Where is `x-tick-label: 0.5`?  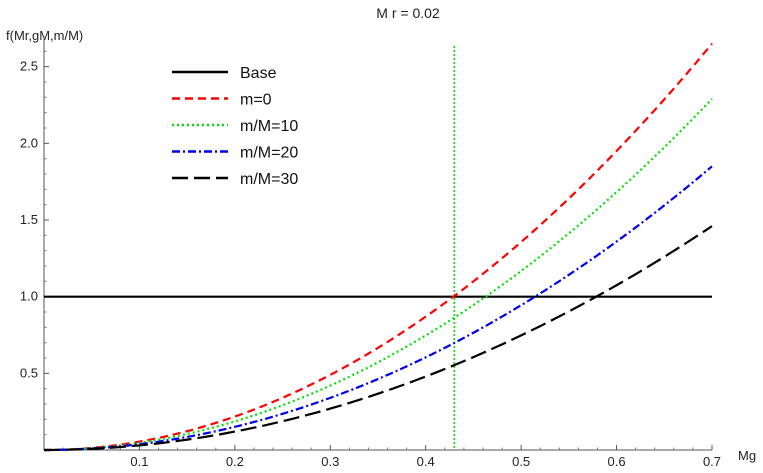
x-tick-label: 0.5 is located at coordinates (521, 461).